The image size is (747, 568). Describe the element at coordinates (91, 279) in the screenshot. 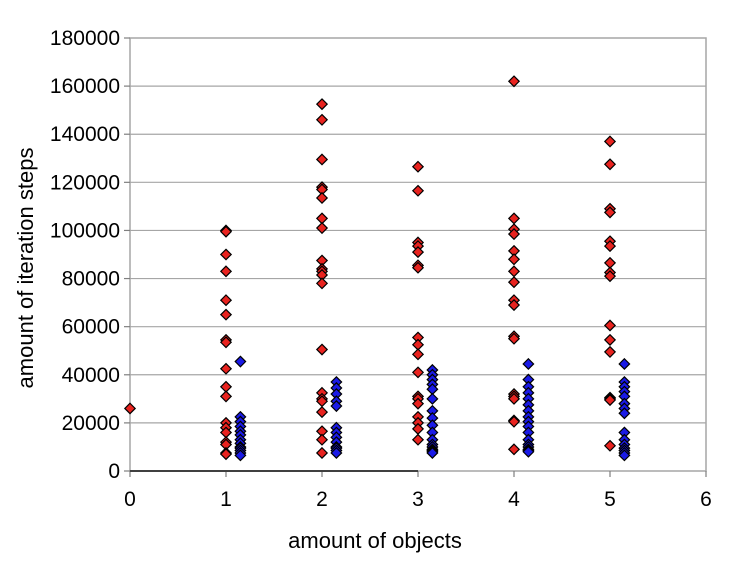

I see `y-tick-label: 80000` at that location.